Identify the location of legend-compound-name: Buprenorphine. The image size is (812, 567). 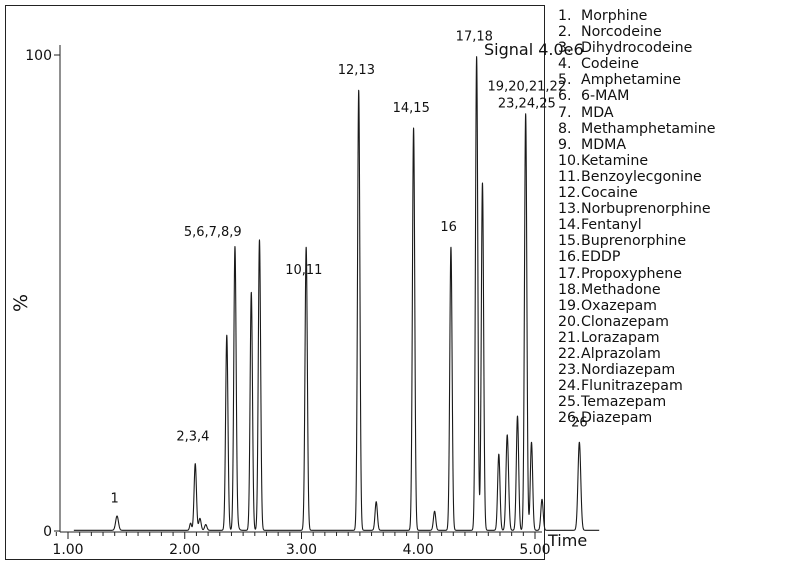
(634, 241).